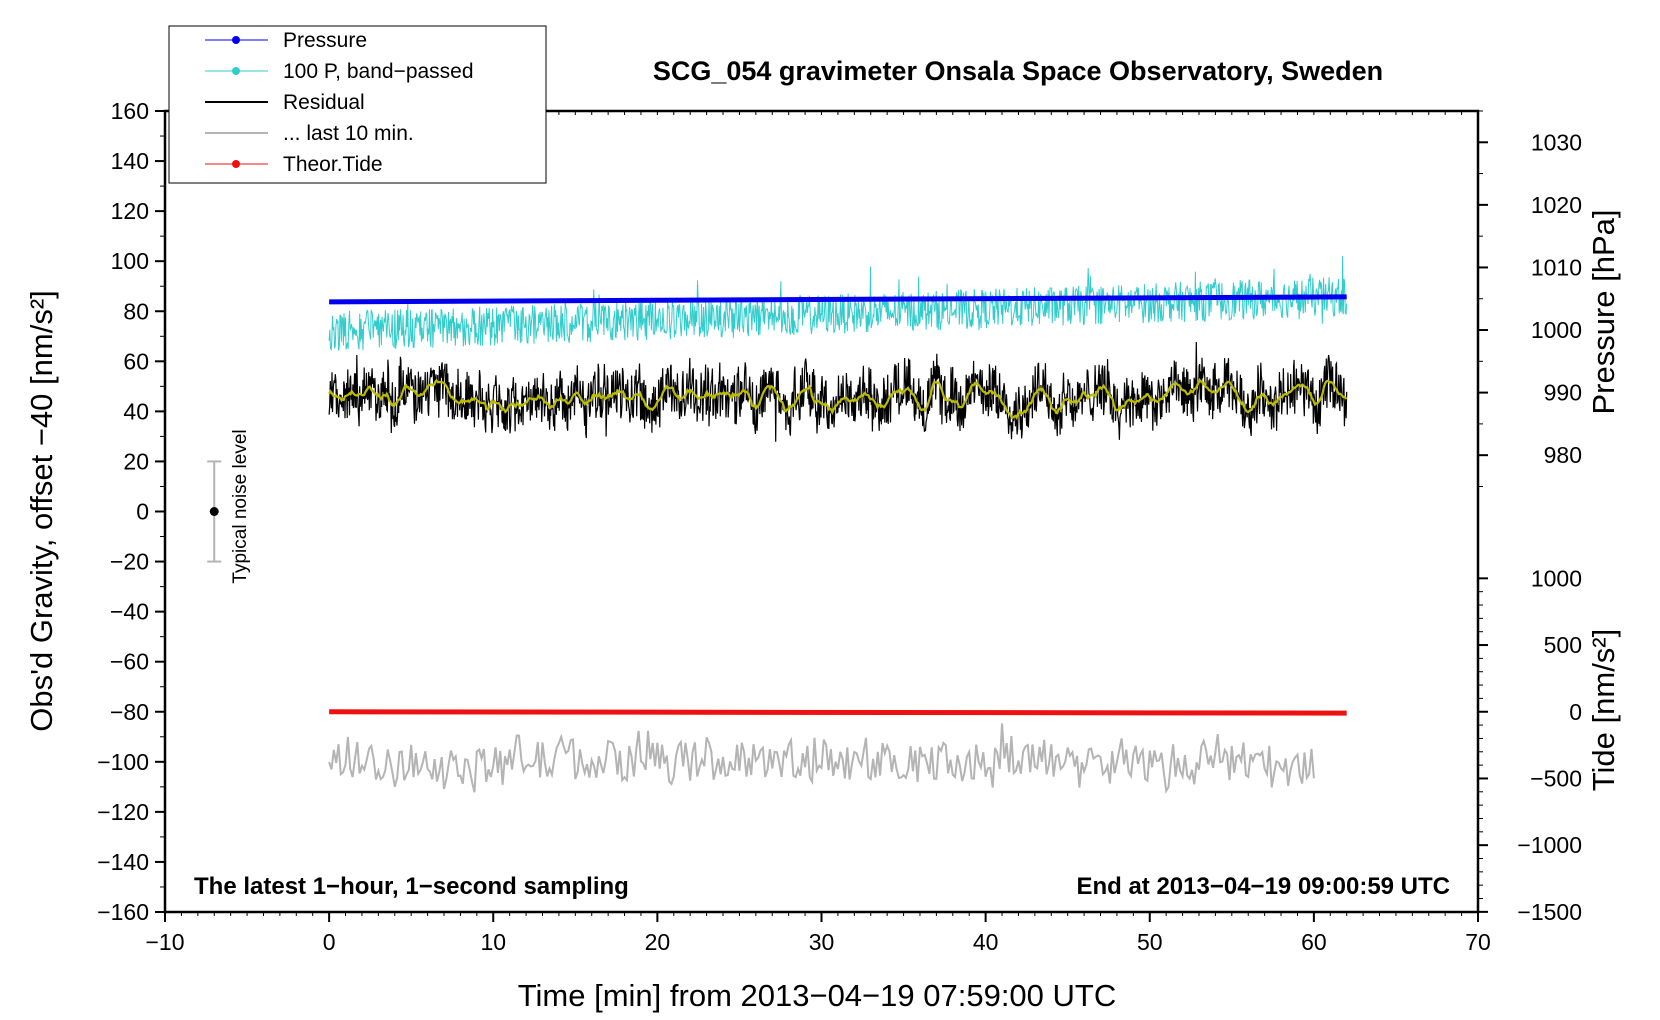  What do you see at coordinates (1314, 942) in the screenshot?
I see `x-tick-label: 60` at bounding box center [1314, 942].